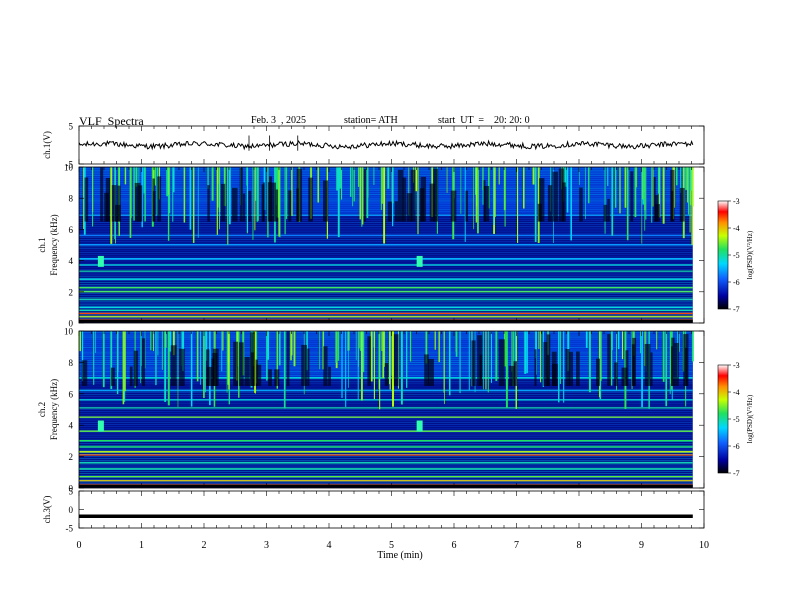 Image resolution: width=792 pixels, height=612 pixels. What do you see at coordinates (736, 473) in the screenshot?
I see `colorbar-tick-label: -7` at bounding box center [736, 473].